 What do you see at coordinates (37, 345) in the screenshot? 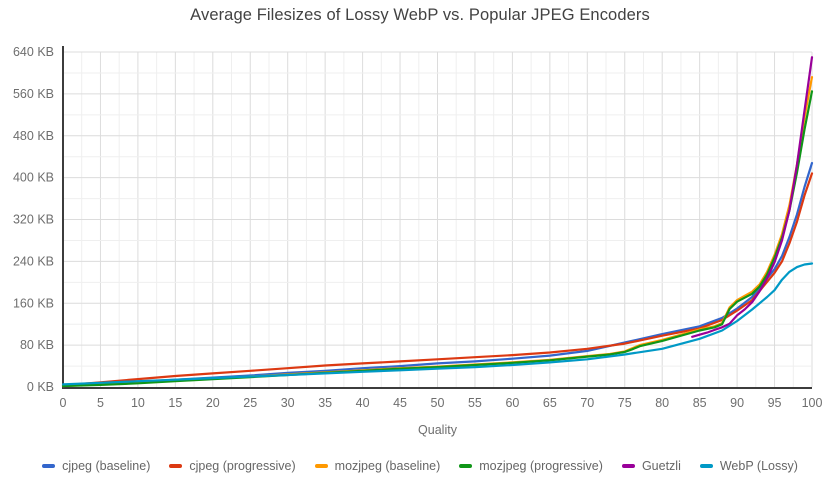
I see `tick-label-y: 80 KB` at bounding box center [37, 345].